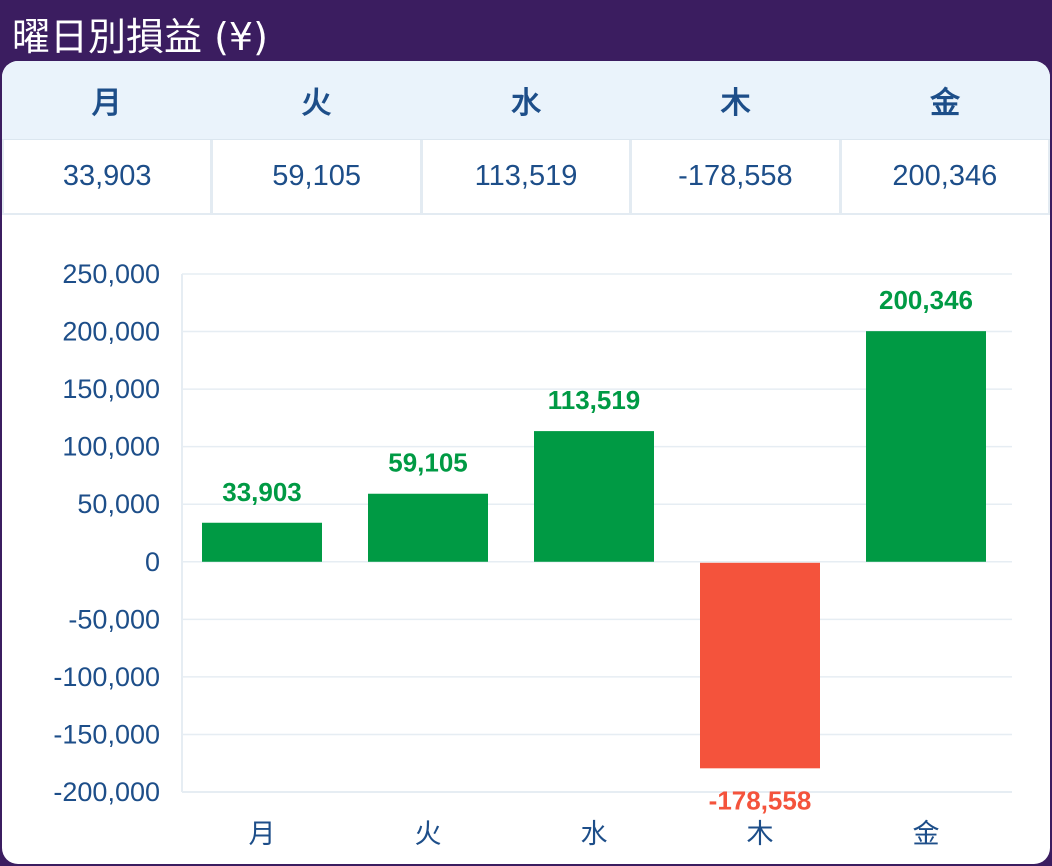 The image size is (1052, 866). Describe the element at coordinates (114, 619) in the screenshot. I see `y-tick-label: -50,000` at that location.